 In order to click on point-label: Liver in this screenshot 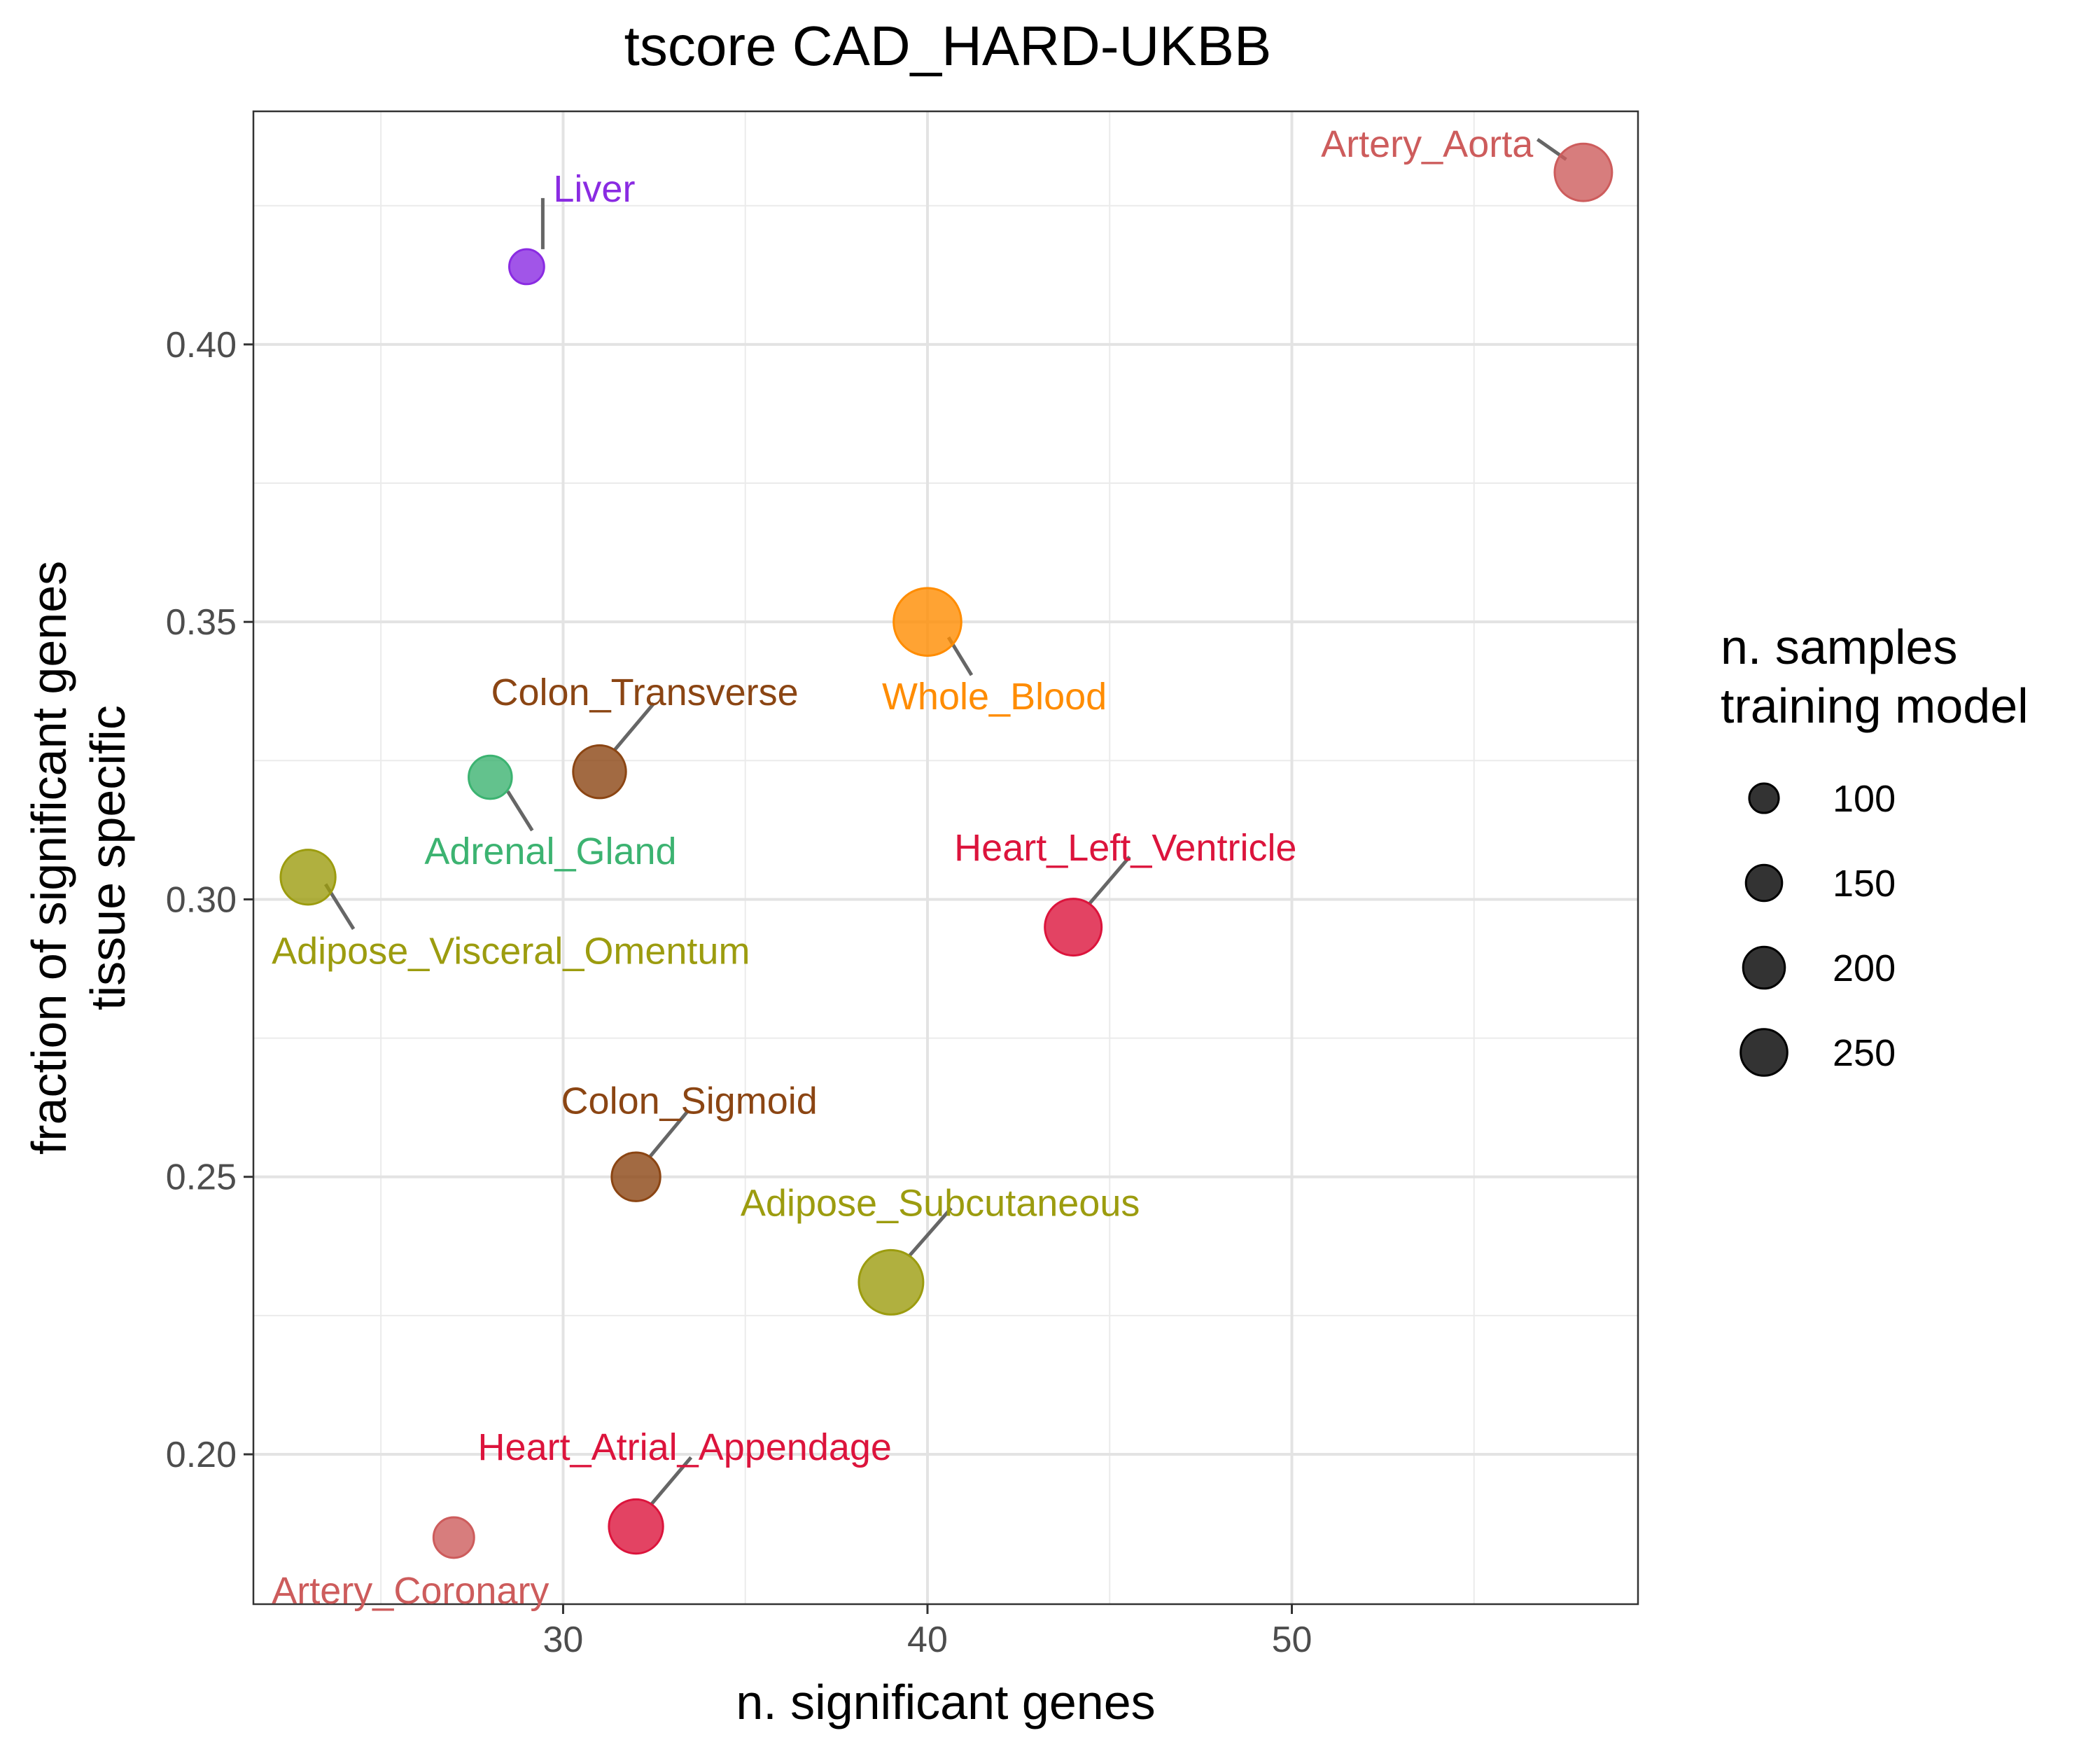, I will do `click(594, 189)`.